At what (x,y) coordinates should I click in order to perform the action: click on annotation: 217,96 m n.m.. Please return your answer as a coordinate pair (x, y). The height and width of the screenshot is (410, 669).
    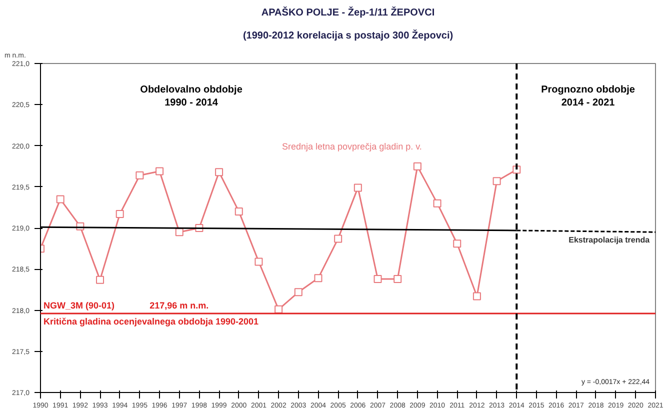
    Looking at the image, I should click on (179, 305).